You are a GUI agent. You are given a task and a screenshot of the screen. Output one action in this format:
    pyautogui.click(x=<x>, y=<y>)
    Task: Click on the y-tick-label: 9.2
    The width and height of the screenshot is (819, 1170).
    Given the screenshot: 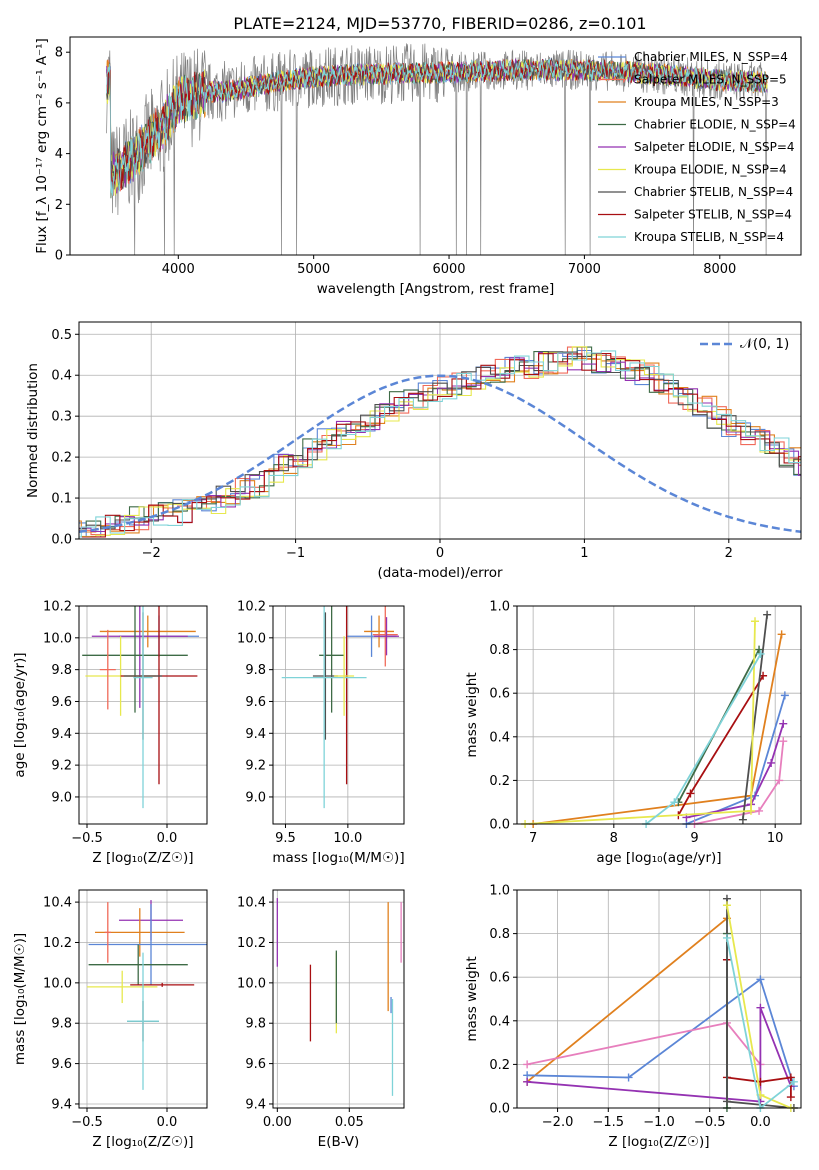 What is the action you would take?
    pyautogui.click(x=255, y=766)
    